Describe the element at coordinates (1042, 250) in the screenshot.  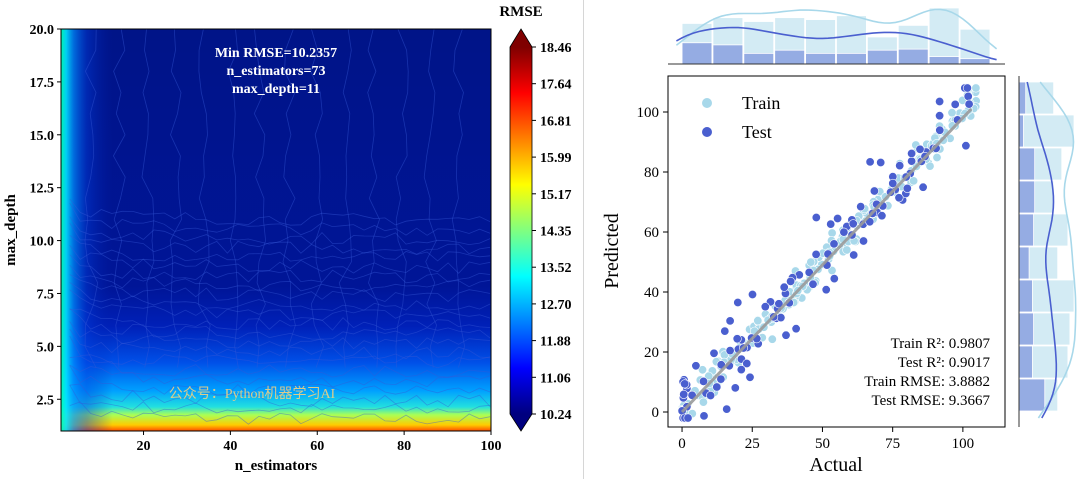
I see `right-kde-test` at that location.